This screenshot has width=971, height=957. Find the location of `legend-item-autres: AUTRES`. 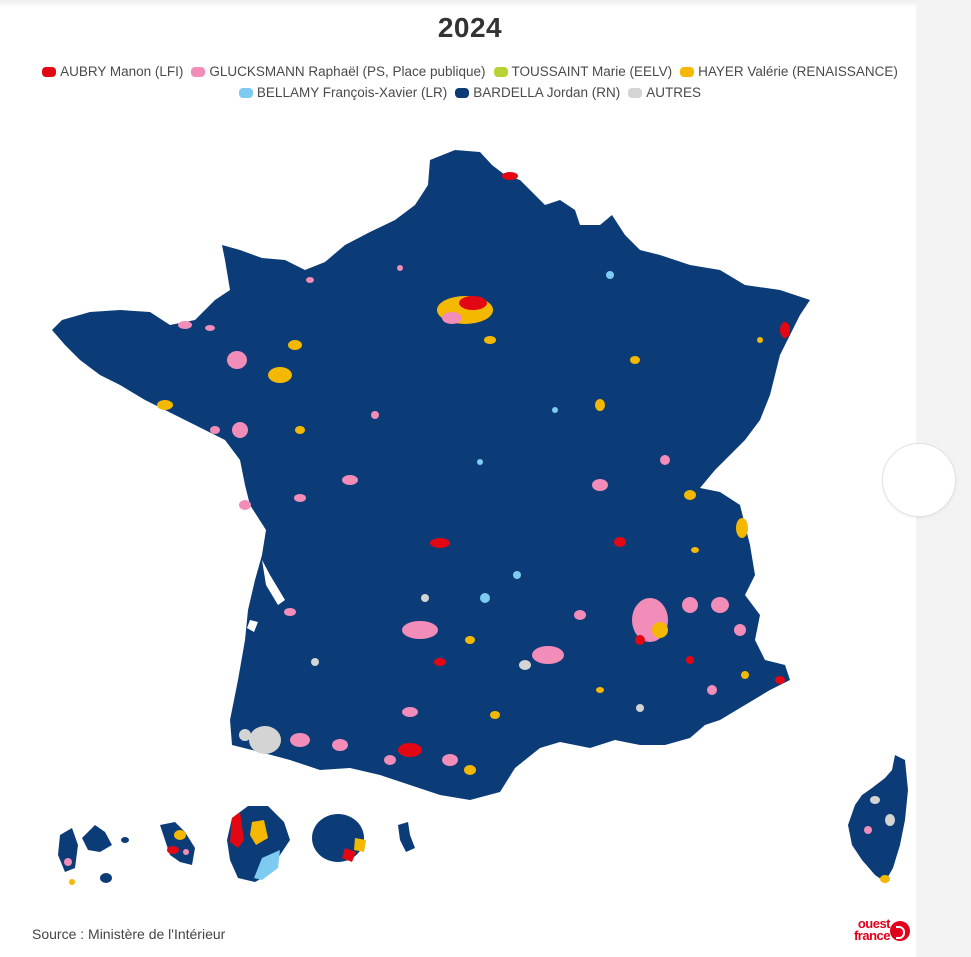

legend-item-autres: AUTRES is located at coordinates (664, 92).